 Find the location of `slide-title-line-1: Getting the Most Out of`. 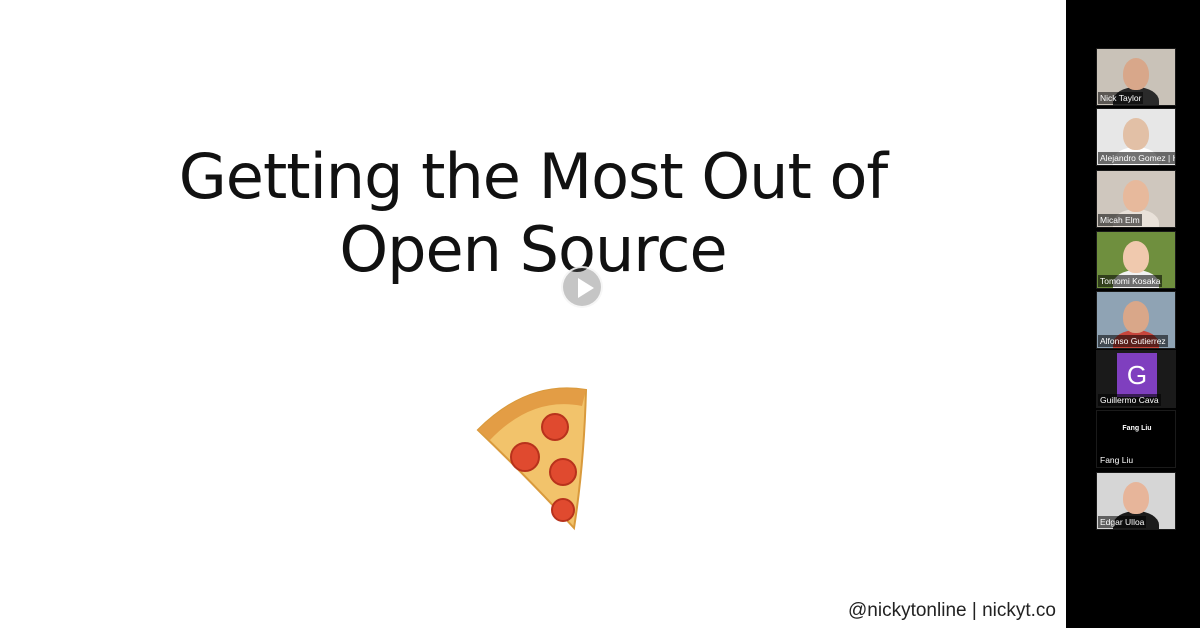

slide-title-line-1: Getting the Most Out of is located at coordinates (533, 176).